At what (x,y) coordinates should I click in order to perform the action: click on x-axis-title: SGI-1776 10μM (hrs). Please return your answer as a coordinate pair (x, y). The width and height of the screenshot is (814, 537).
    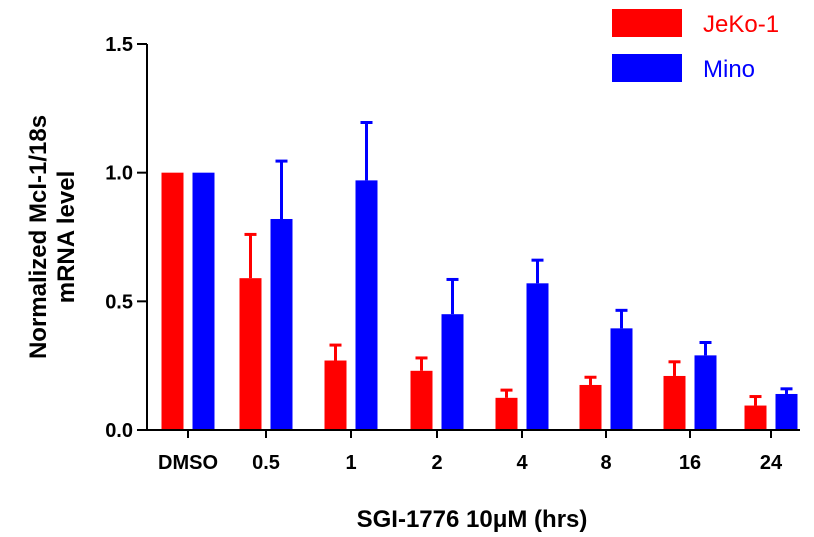
    Looking at the image, I should click on (472, 519).